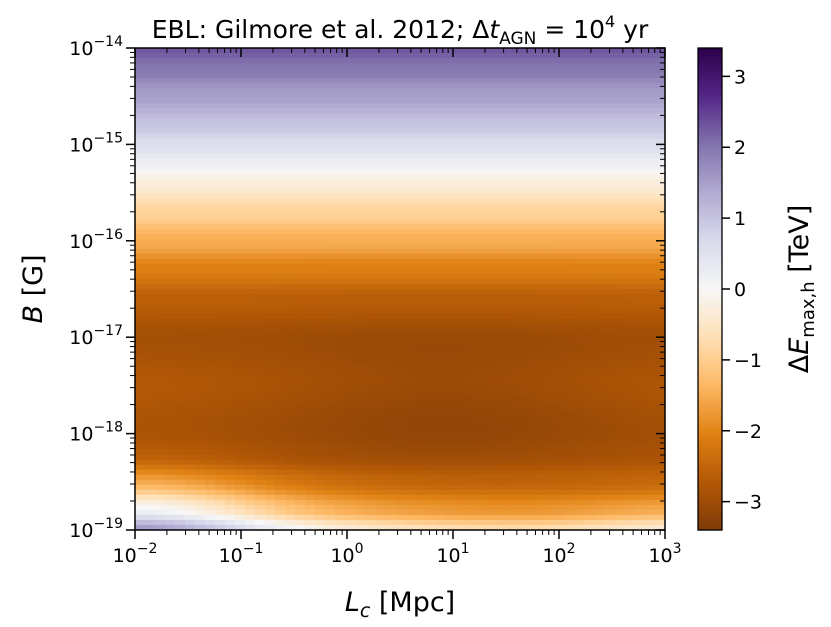  What do you see at coordinates (400, 30) in the screenshot?
I see `chart-title: EBL: Gilmore et al. 2012; ΔtAGN = 104 yr` at bounding box center [400, 30].